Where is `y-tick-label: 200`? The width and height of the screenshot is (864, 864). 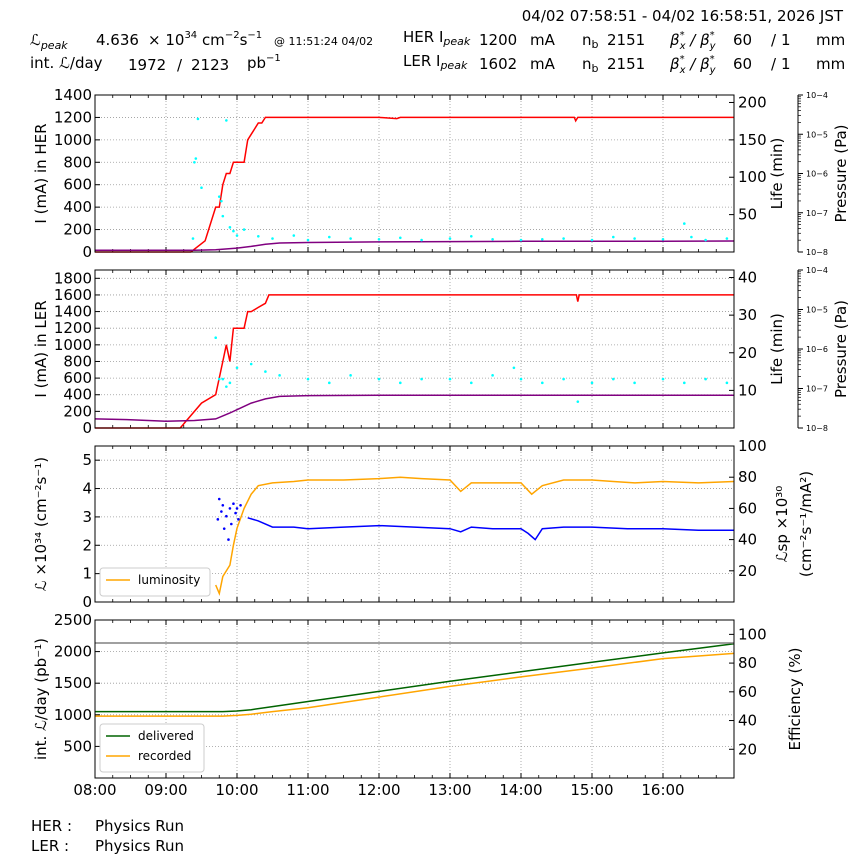
y-tick-label: 200 is located at coordinates (77, 411).